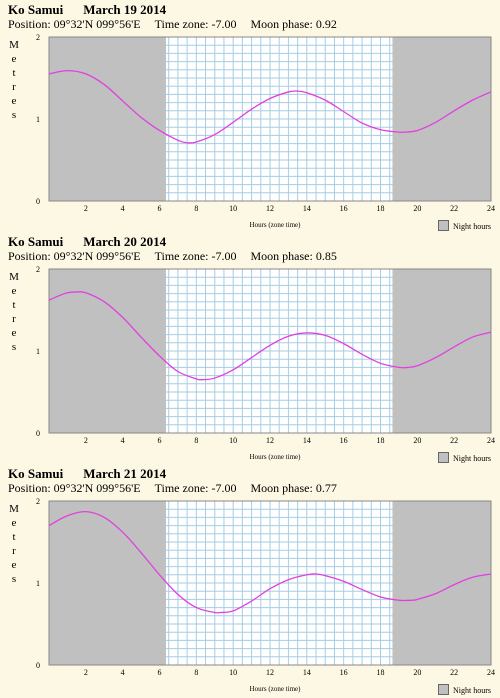 Image resolution: width=500 pixels, height=698 pixels. I want to click on moonphase-label: Moon phase: 0.85, so click(293, 256).